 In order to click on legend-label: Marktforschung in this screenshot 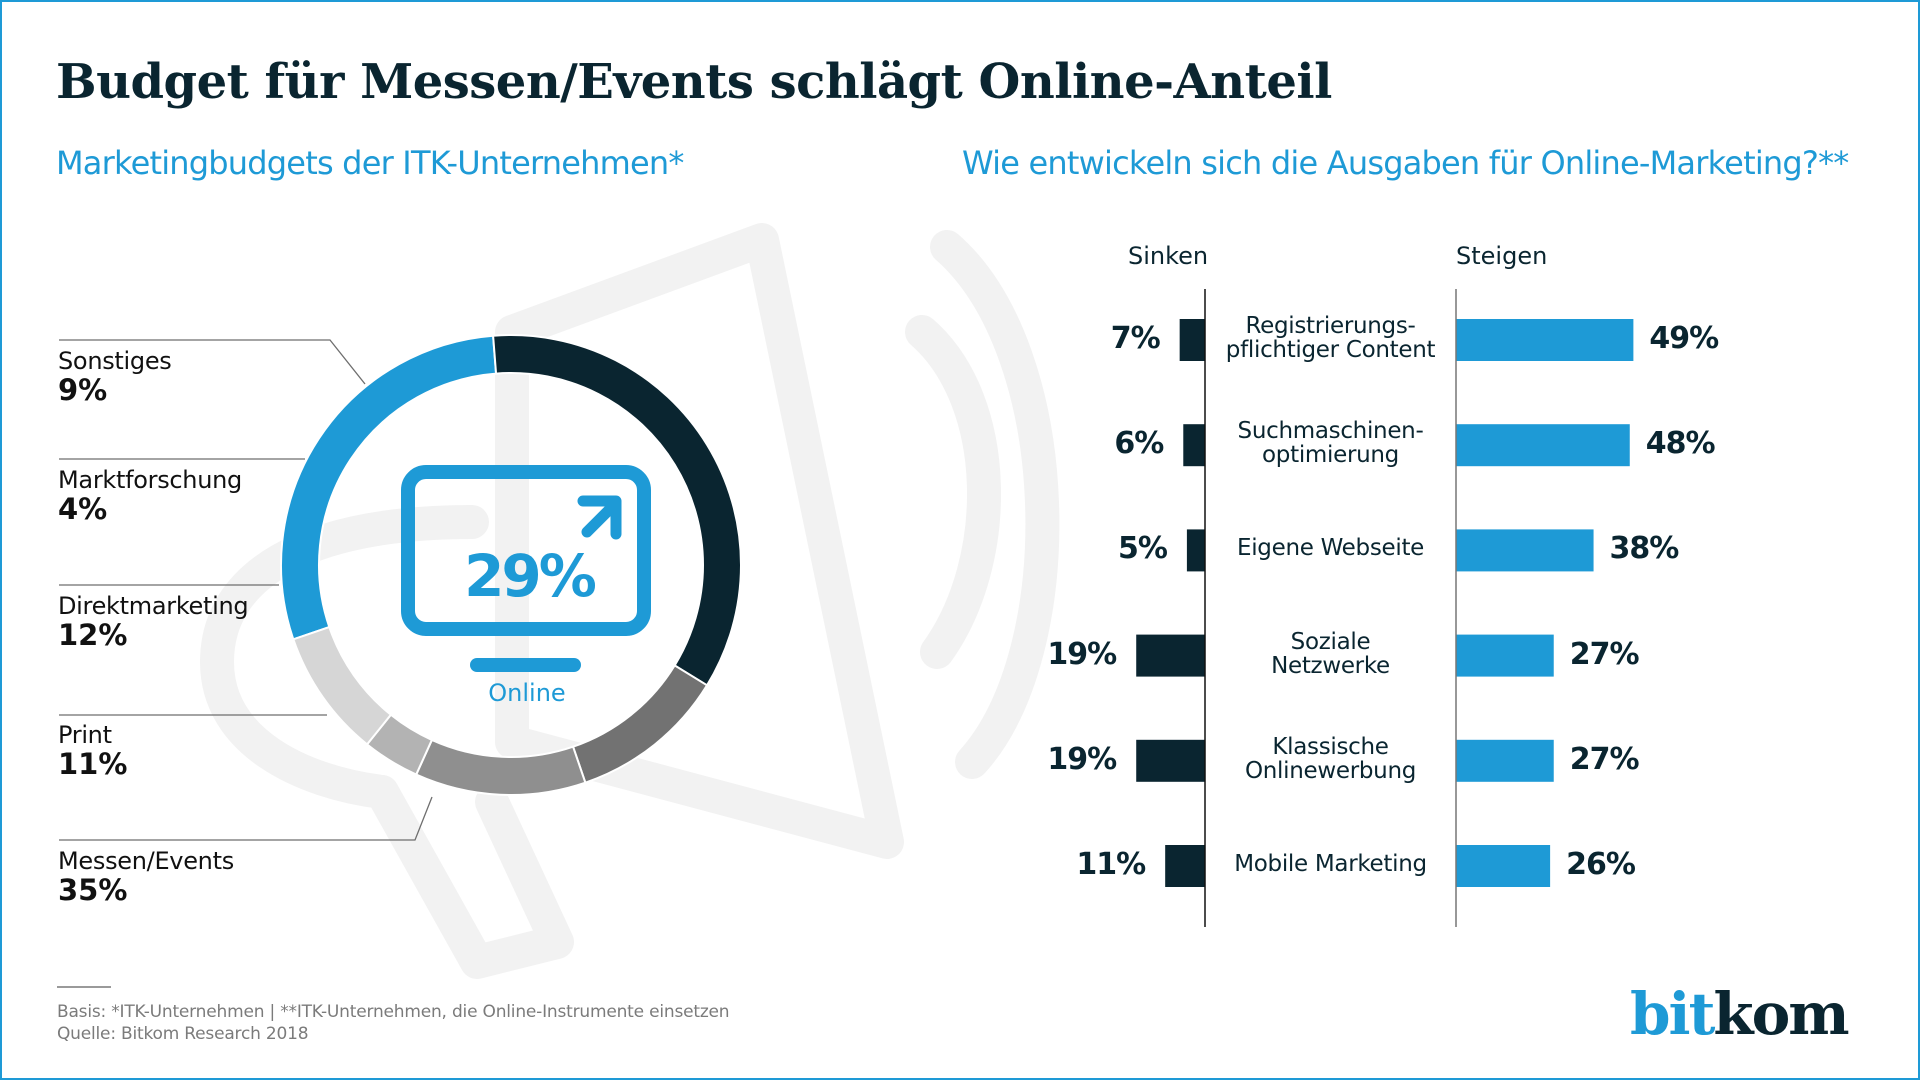, I will do `click(150, 480)`.